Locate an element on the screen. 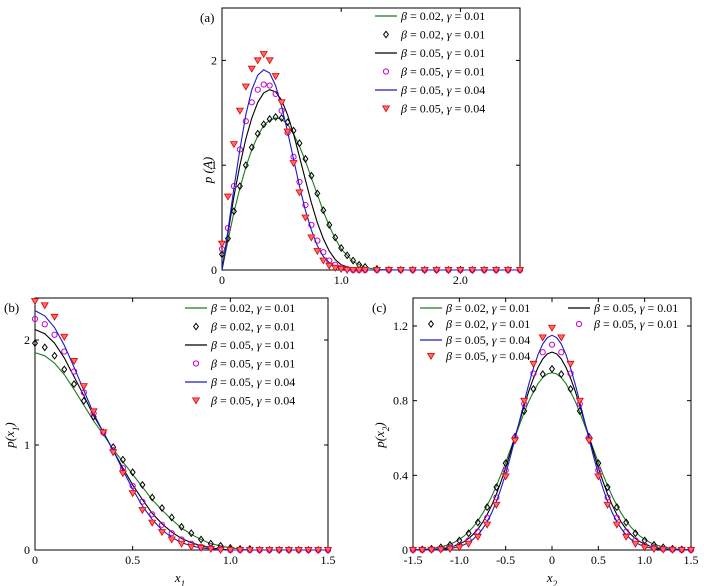  panel-b-xlabel: x1 is located at coordinates (179, 578).